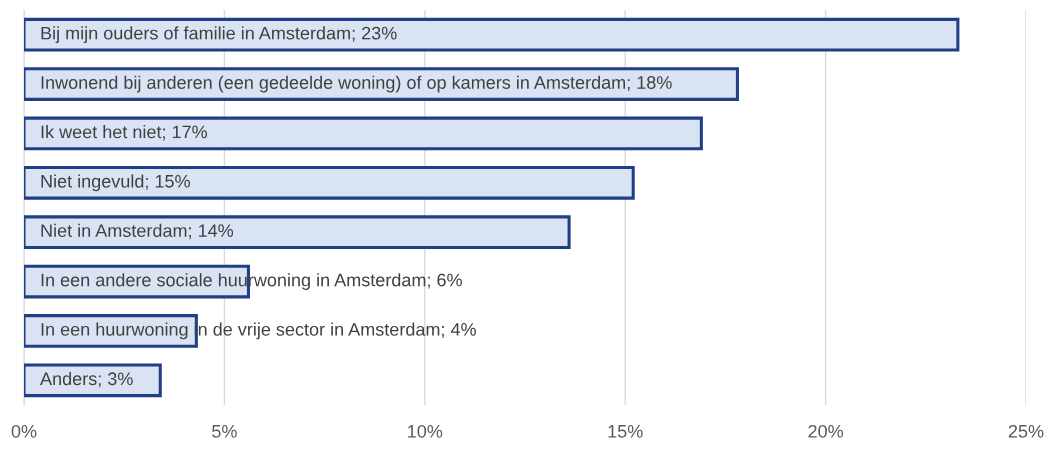 This screenshot has height=453, width=1049. What do you see at coordinates (425, 431) in the screenshot?
I see `x-tick-label: 10%` at bounding box center [425, 431].